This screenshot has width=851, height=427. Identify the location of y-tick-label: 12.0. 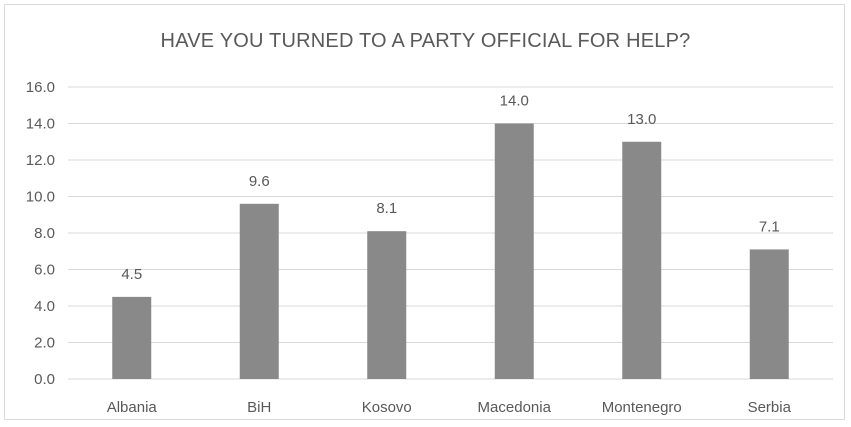
(40, 160).